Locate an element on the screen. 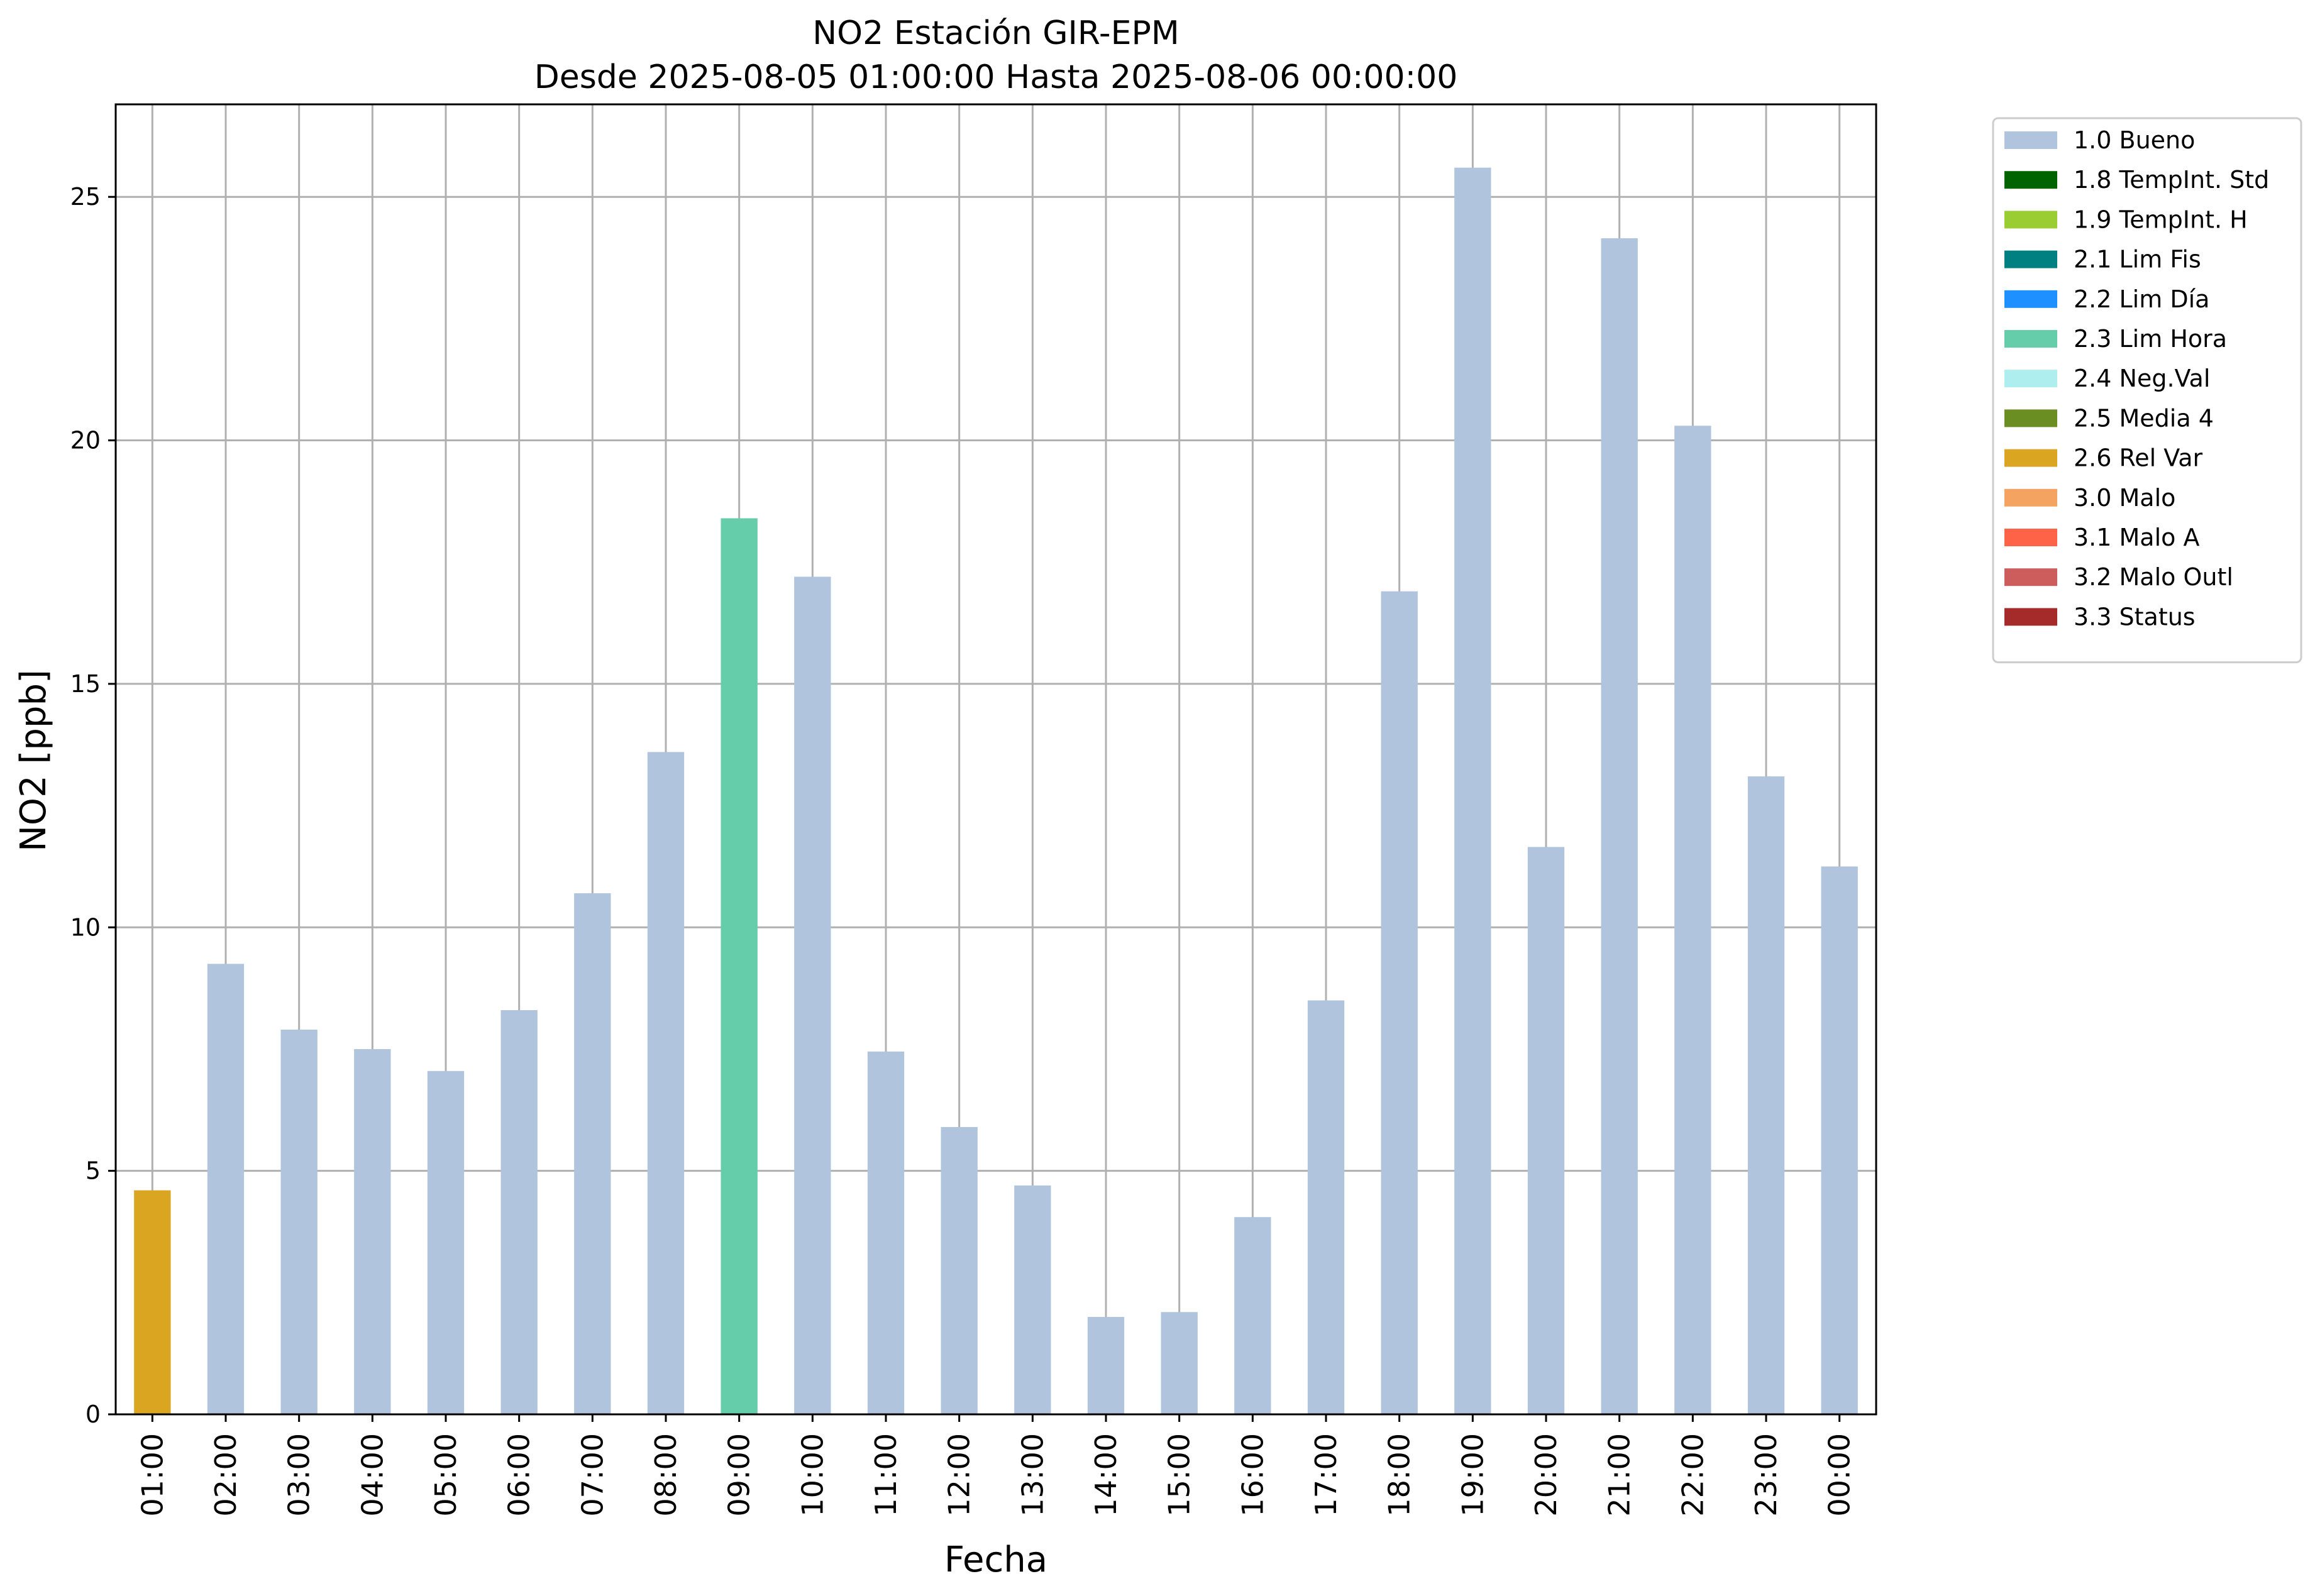 Image resolution: width=2315 pixels, height=1596 pixels. x-tick-label: 01:00 is located at coordinates (152, 1475).